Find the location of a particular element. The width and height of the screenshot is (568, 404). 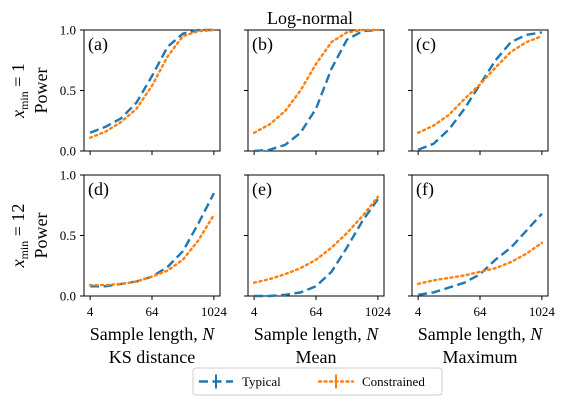

panel-e: 4 64 1024 (e) is located at coordinates (318, 246).